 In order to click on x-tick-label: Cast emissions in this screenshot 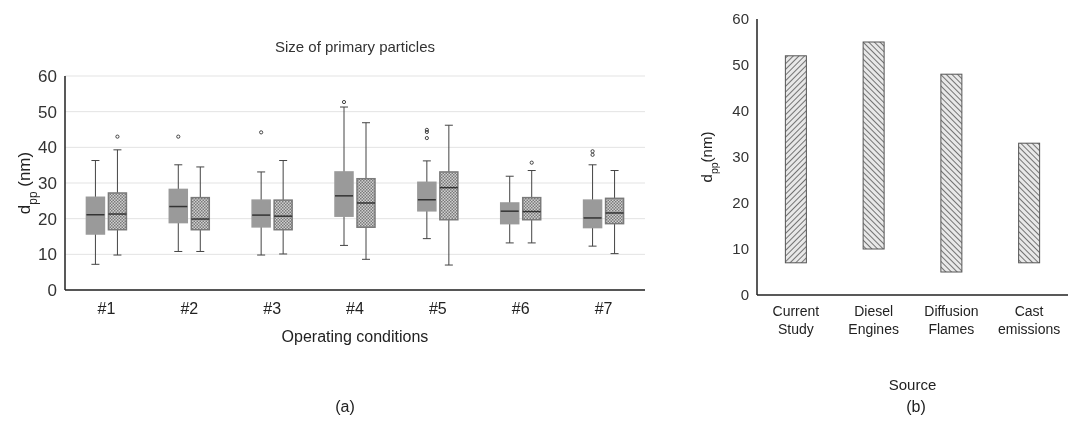, I will do `click(1029, 320)`.